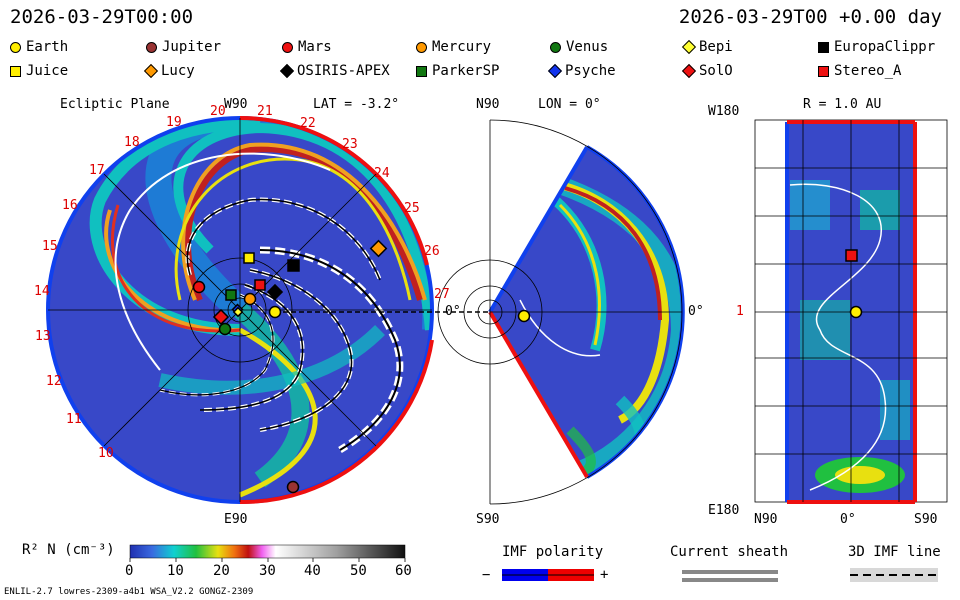  What do you see at coordinates (175, 571) in the screenshot?
I see `colorbar-tick: 10` at bounding box center [175, 571].